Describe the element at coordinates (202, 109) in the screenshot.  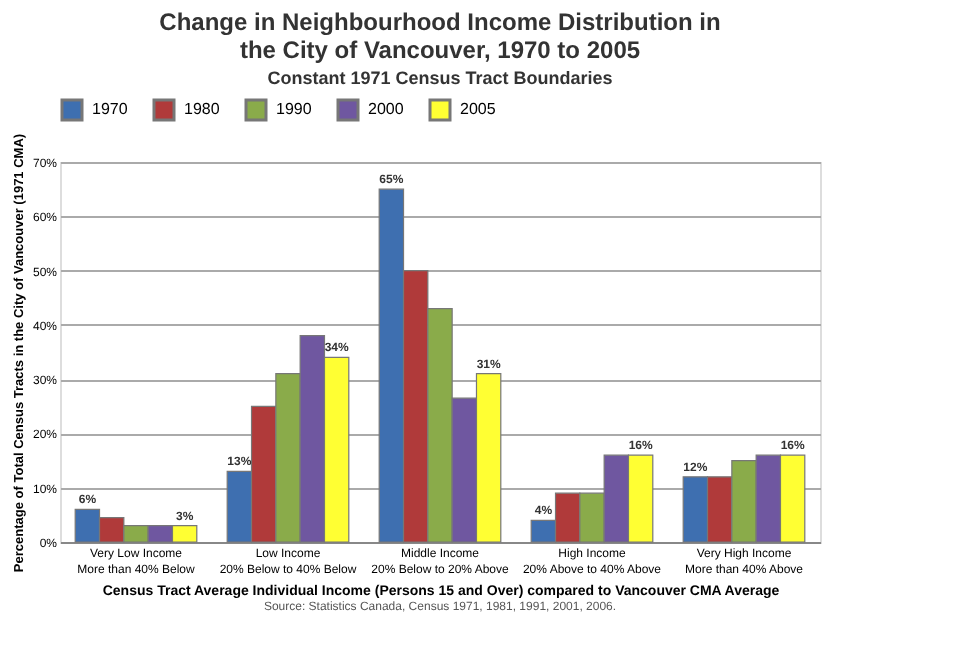
I see `legend-label: 1980` at that location.